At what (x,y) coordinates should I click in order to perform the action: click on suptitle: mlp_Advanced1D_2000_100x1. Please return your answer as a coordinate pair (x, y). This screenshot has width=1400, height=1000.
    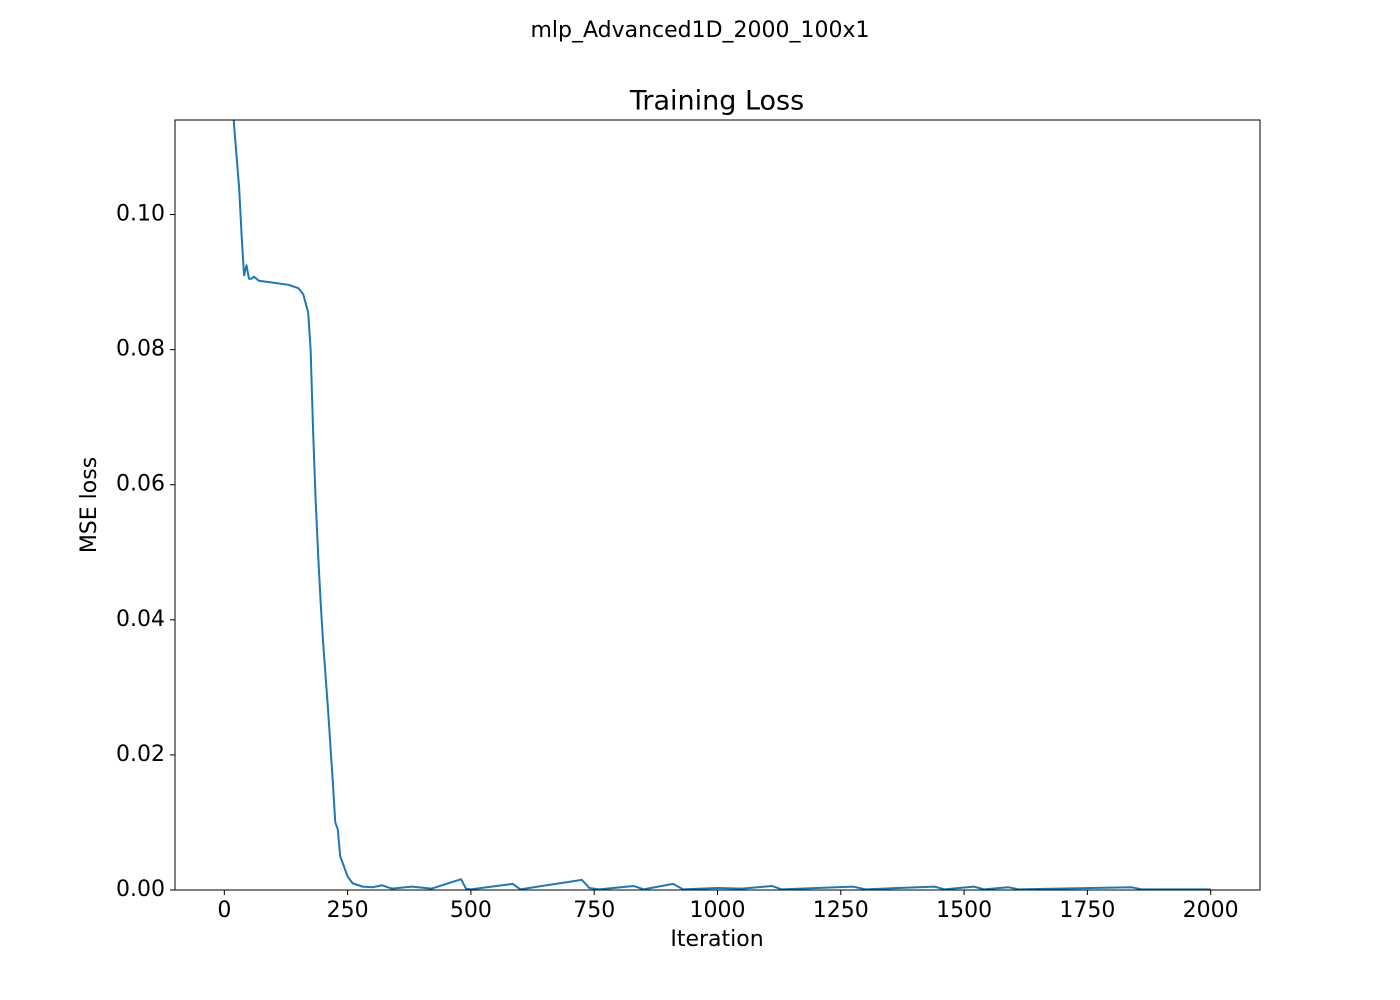
    Looking at the image, I should click on (699, 30).